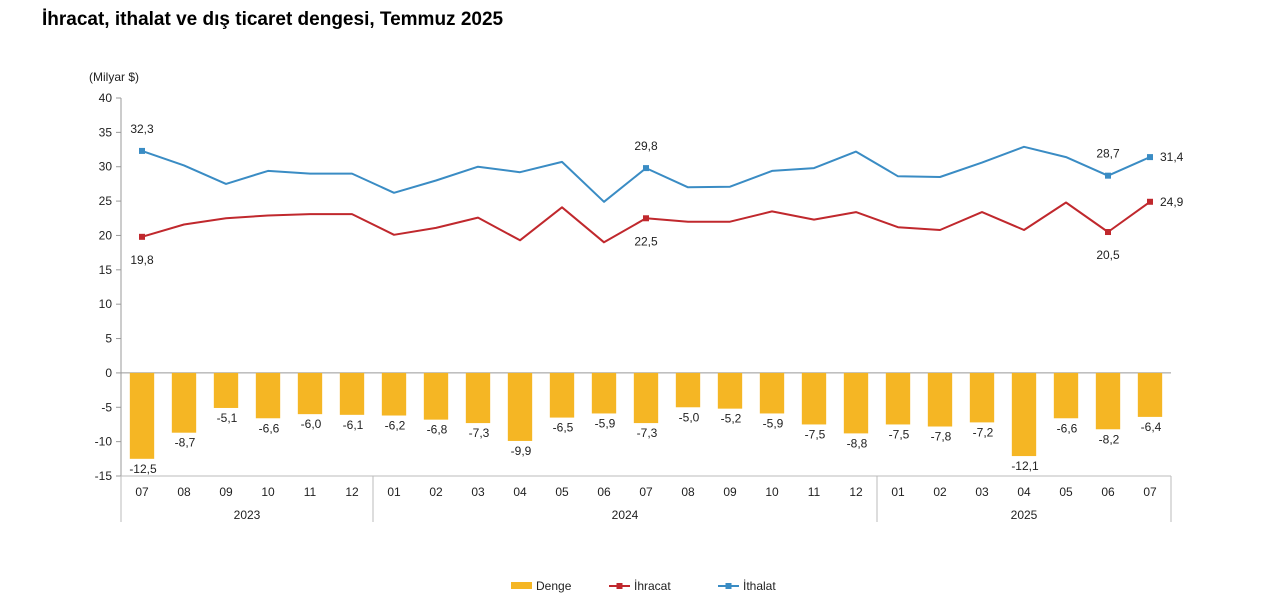 This screenshot has height=603, width=1280. I want to click on year-label: 2025, so click(1024, 515).